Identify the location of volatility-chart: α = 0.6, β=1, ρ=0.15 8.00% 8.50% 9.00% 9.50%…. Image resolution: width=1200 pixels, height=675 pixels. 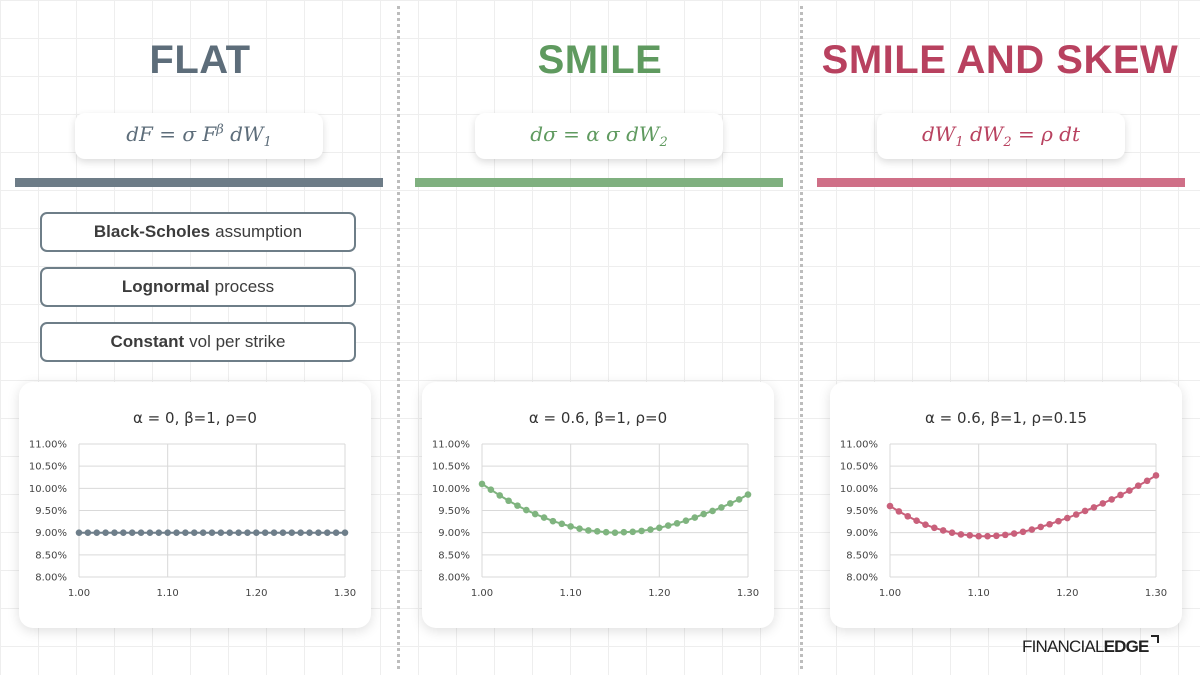
(1003, 504).